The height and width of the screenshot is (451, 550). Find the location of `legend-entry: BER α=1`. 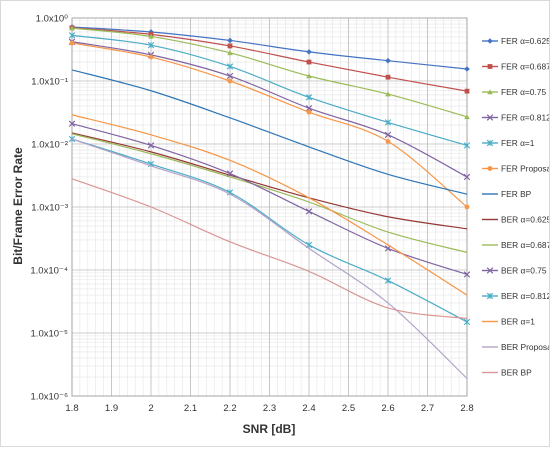

legend-entry: BER α=1 is located at coordinates (508, 322).